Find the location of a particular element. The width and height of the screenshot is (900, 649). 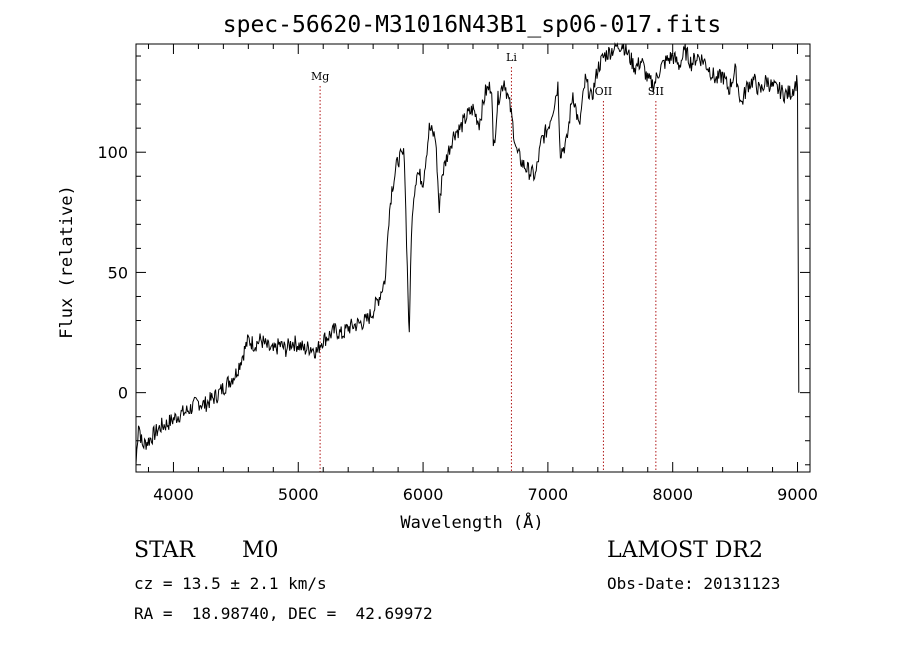

marker-label-oii: OII is located at coordinates (604, 91).